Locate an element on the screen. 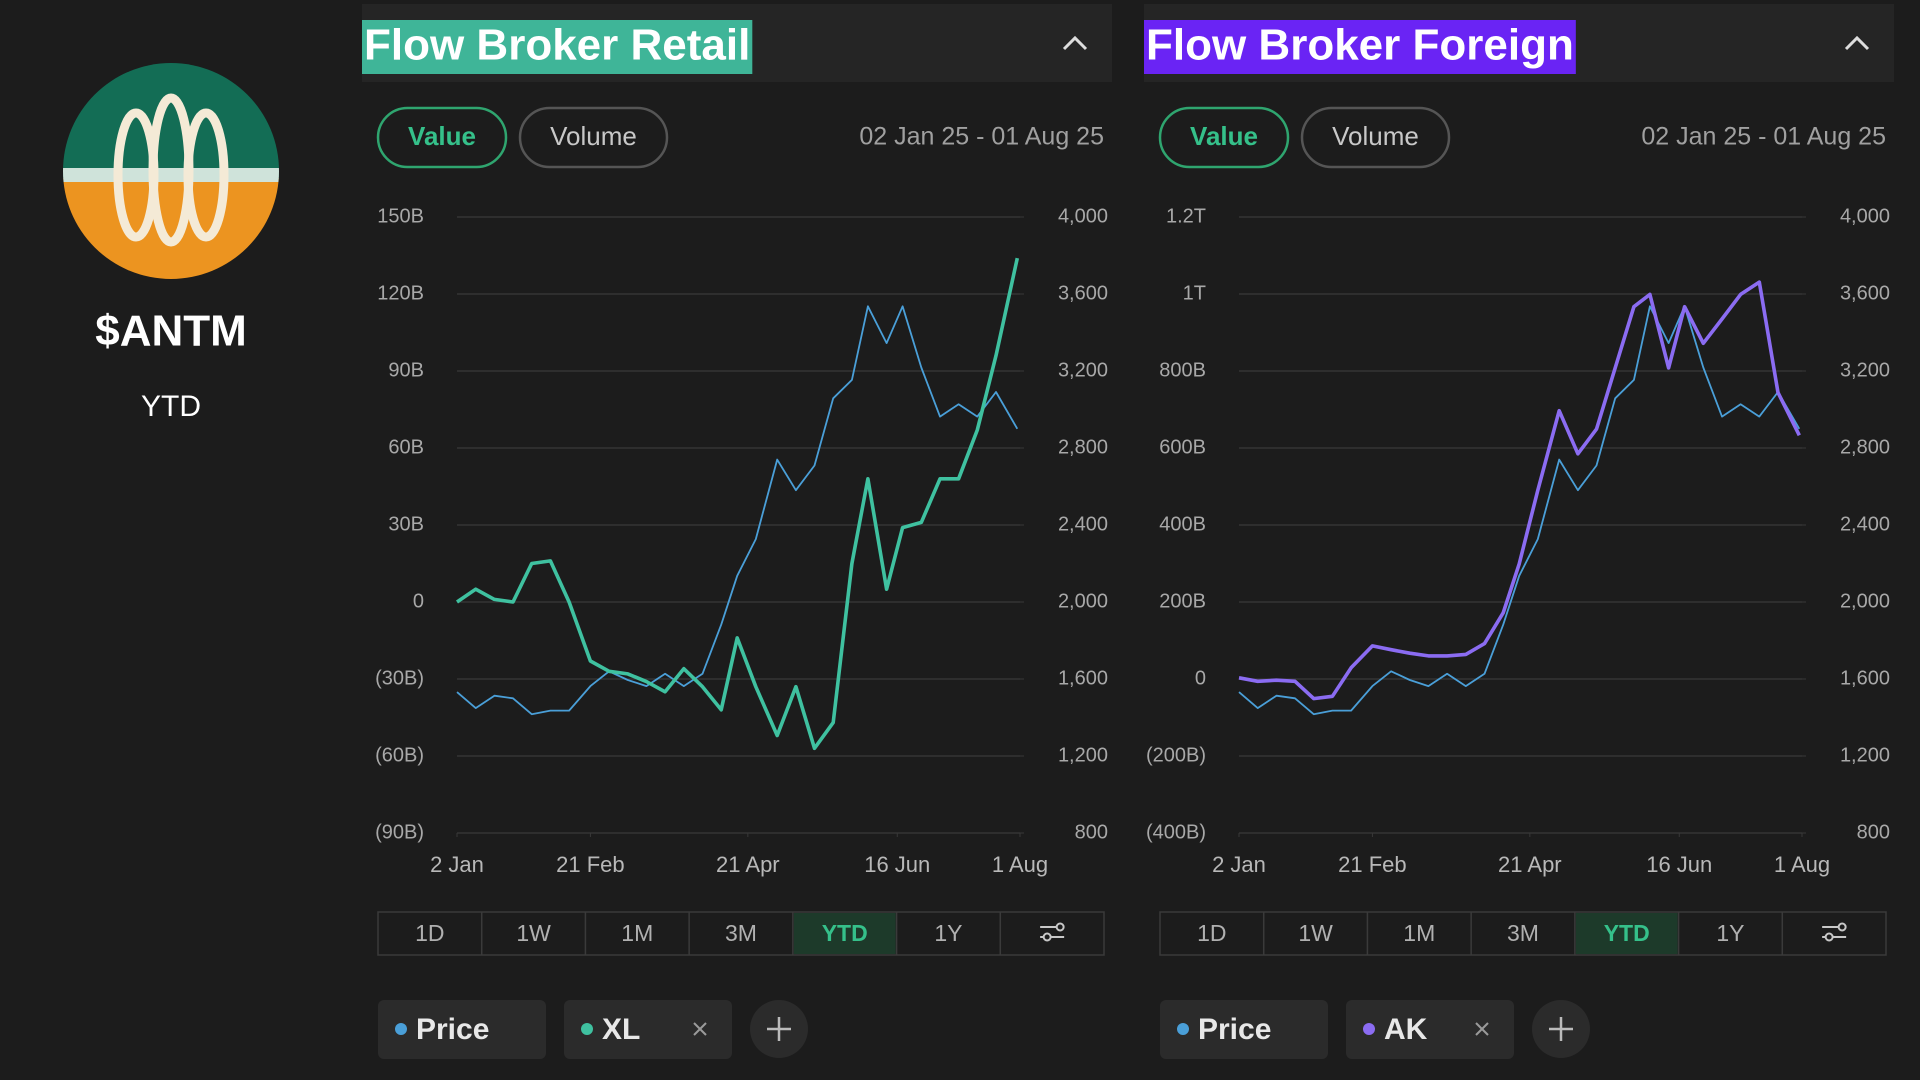 This screenshot has width=1920, height=1080. y-tick-label: 1.2T is located at coordinates (1186, 216).